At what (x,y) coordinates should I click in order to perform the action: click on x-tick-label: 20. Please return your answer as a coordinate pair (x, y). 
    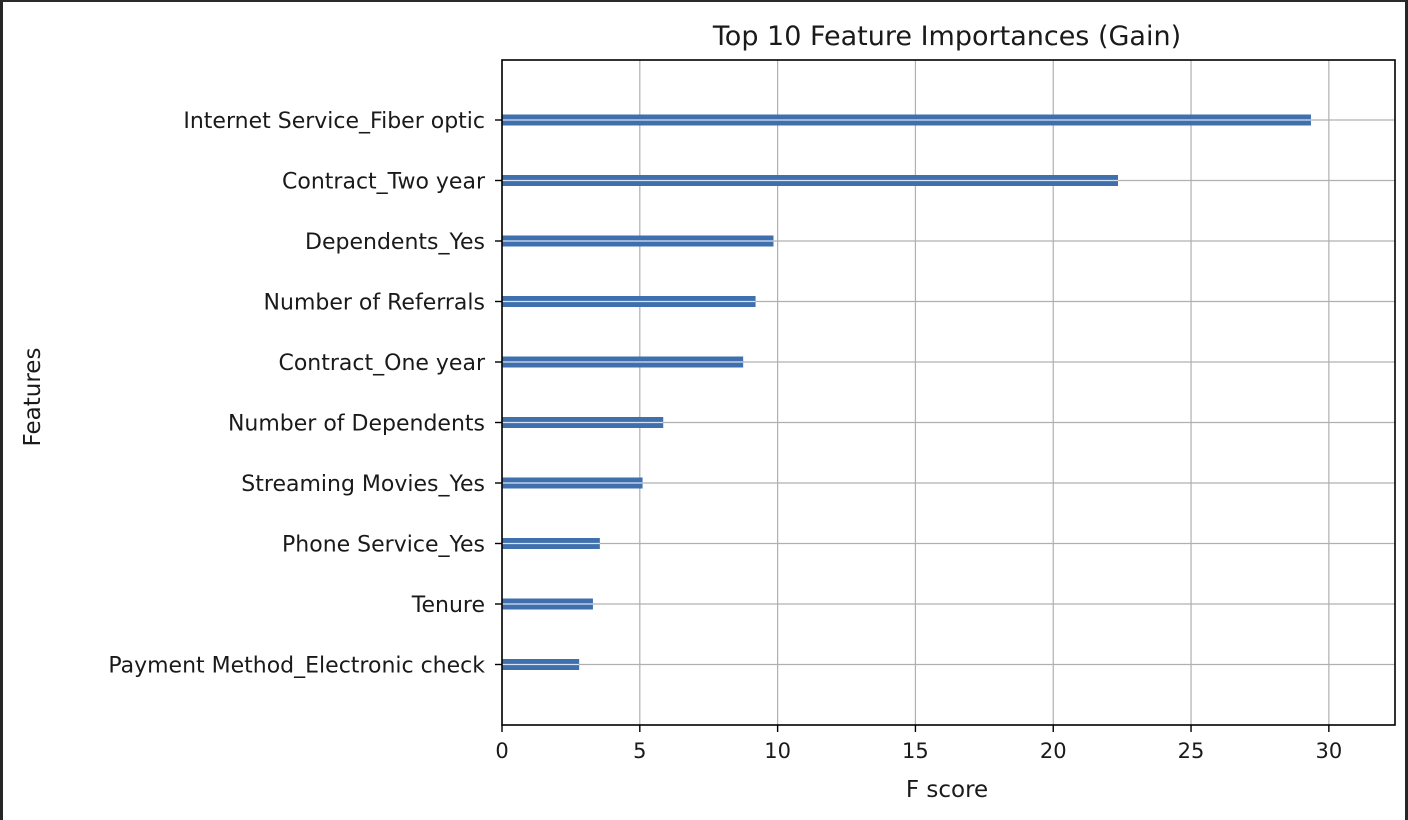
    Looking at the image, I should click on (1053, 751).